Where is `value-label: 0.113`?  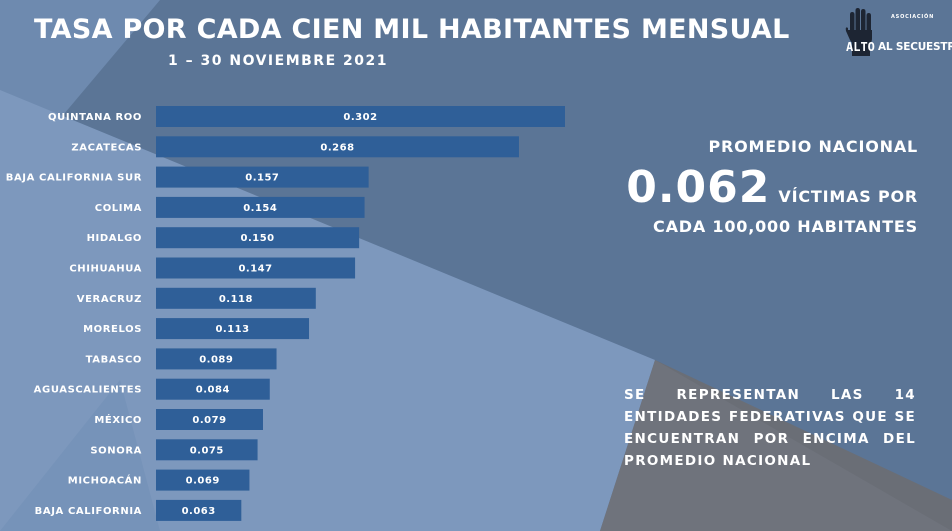 value-label: 0.113 is located at coordinates (232, 329).